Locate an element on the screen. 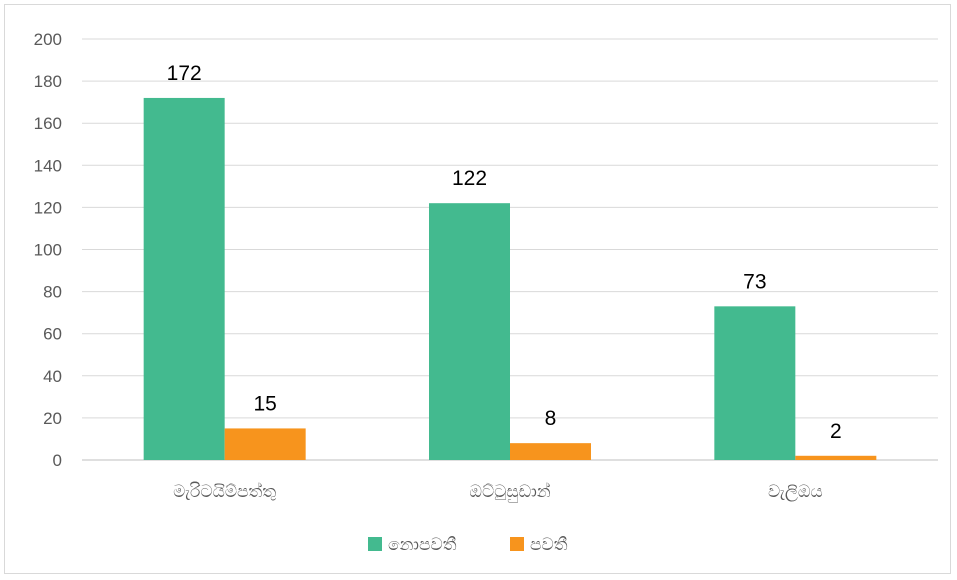 The image size is (957, 580). data-label: 172 is located at coordinates (184, 73).